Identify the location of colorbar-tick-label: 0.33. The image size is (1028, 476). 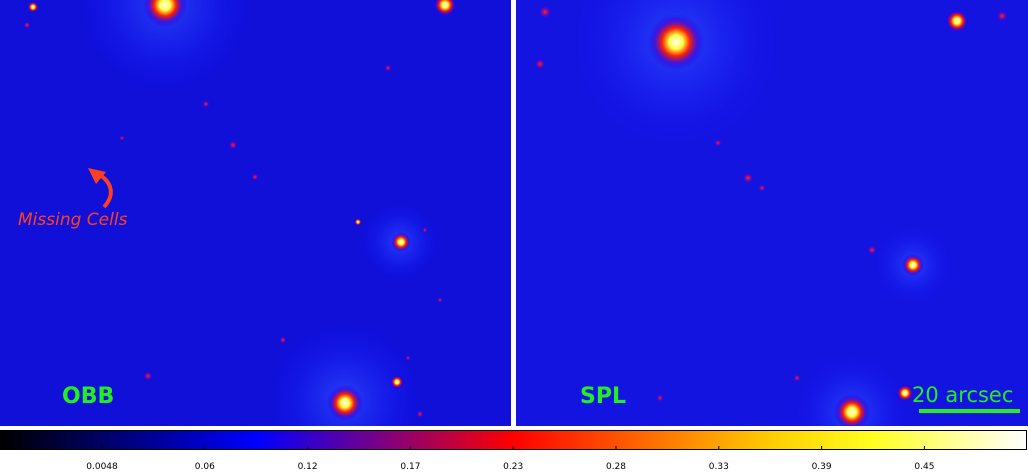
(719, 467).